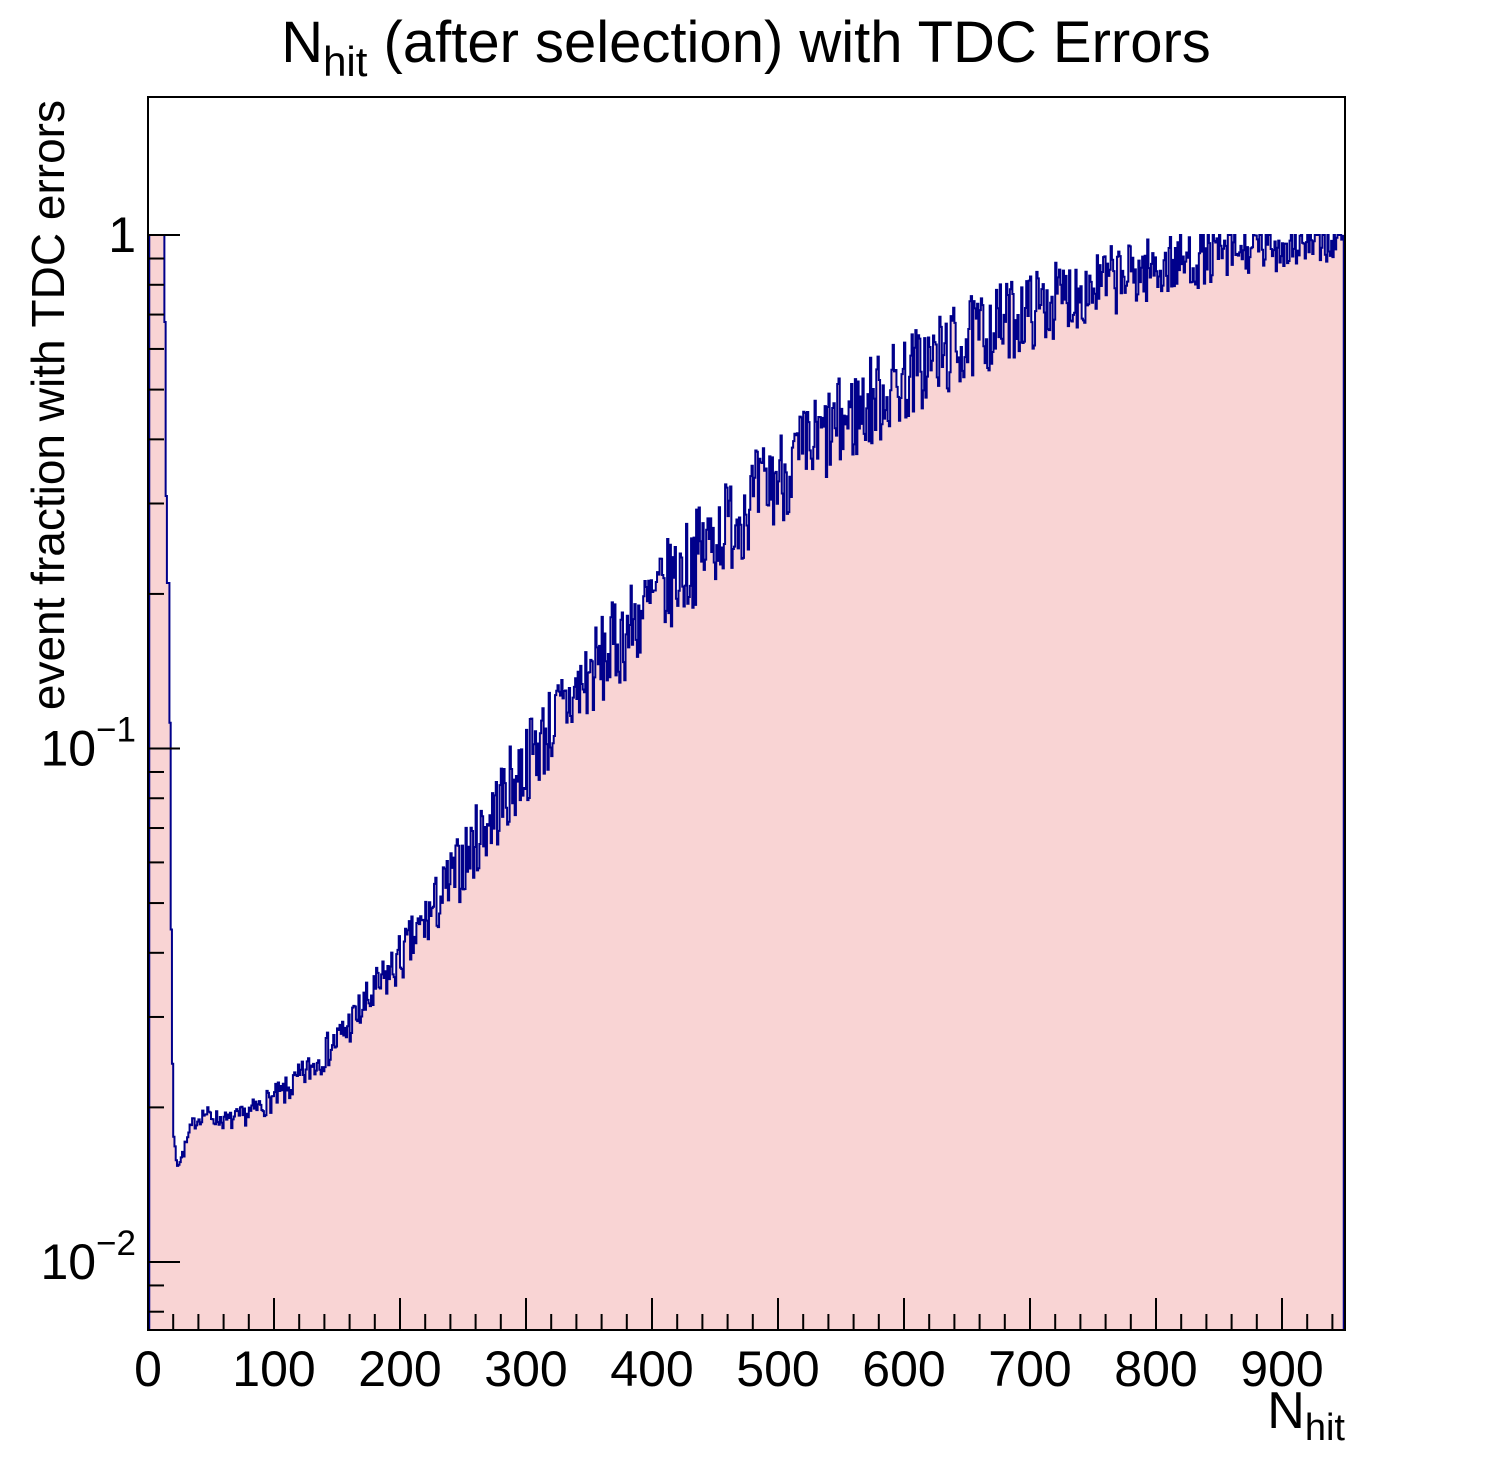 The width and height of the screenshot is (1496, 1477). What do you see at coordinates (273, 1369) in the screenshot?
I see `x-tick-label: 100` at bounding box center [273, 1369].